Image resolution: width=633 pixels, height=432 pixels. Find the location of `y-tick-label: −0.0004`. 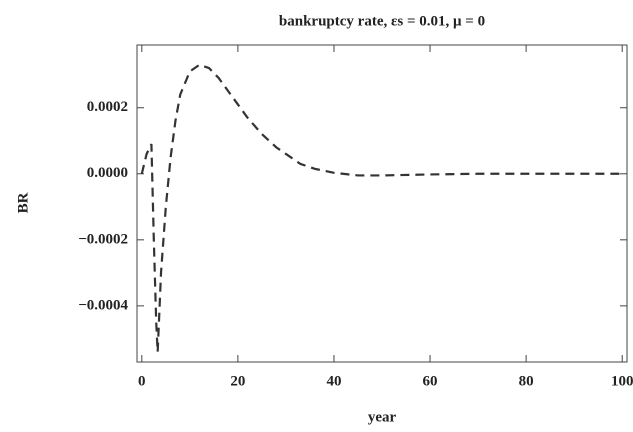

y-tick-label: −0.0004 is located at coordinates (103, 305).